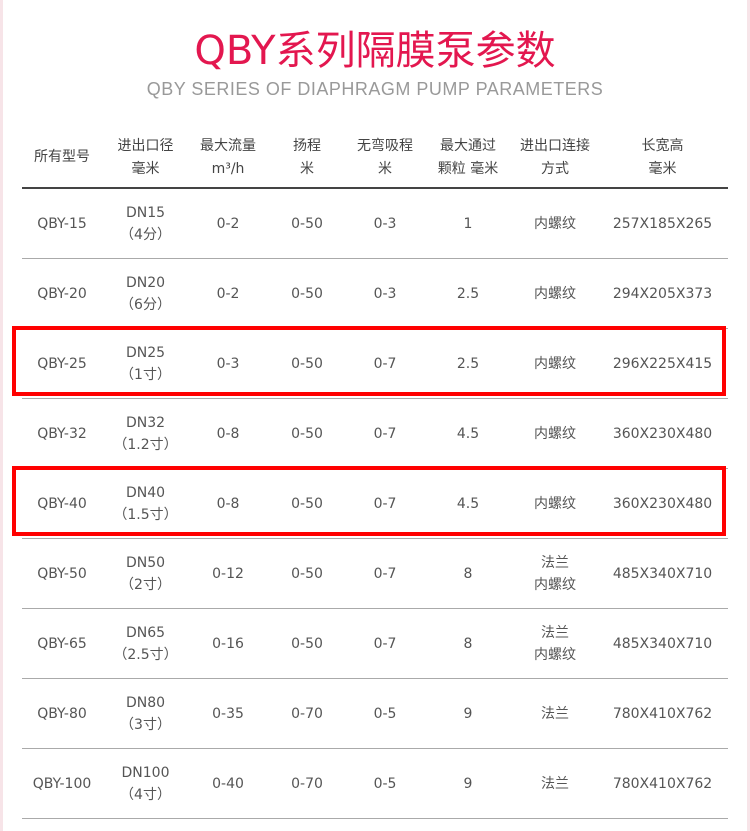  Describe the element at coordinates (662, 223) in the screenshot. I see `cell-dims: 257X185X265` at that location.